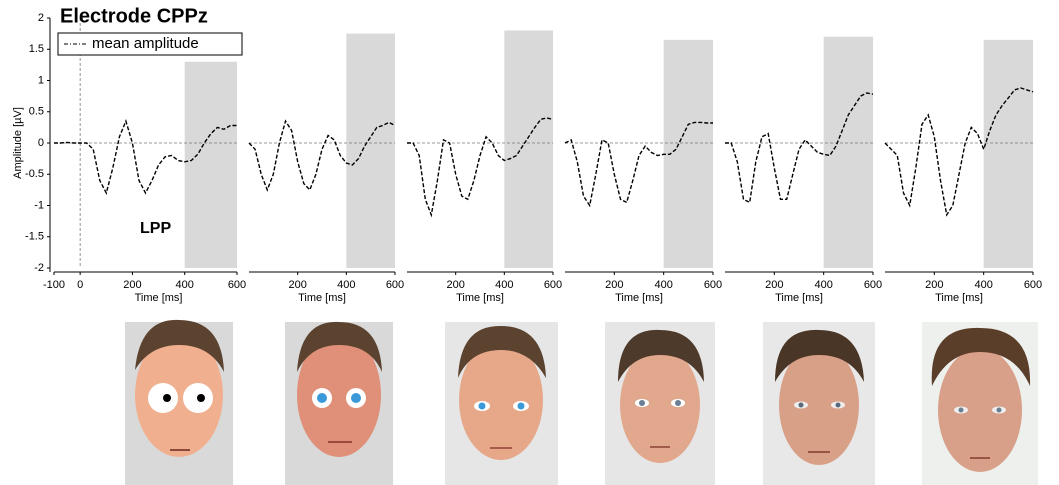  Describe the element at coordinates (34, 174) in the screenshot. I see `y-tick-label: -0.5` at that location.